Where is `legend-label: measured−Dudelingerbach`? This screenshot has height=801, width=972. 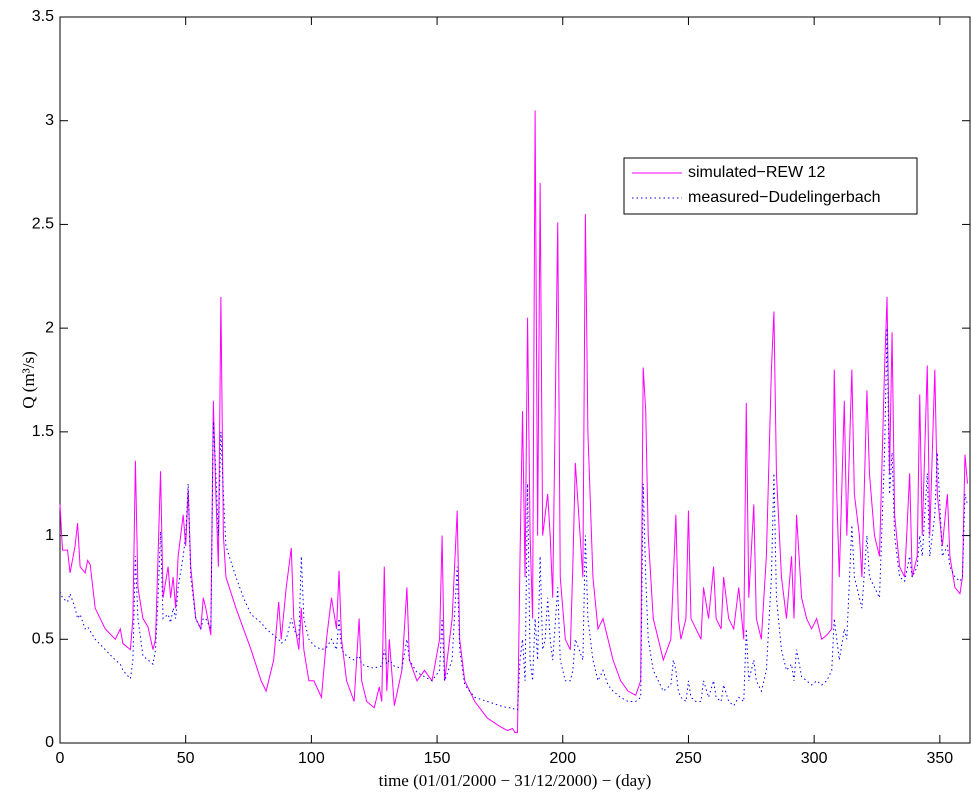 legend-label: measured−Dudelingerbach is located at coordinates (784, 197).